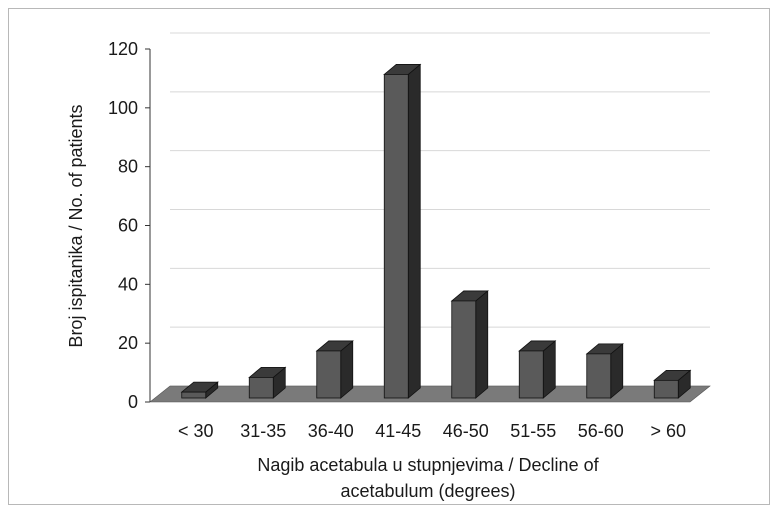  Describe the element at coordinates (432, 431) in the screenshot. I see `x-tick-labels: < 30 31-35 36-40 41-45 46-50 51-55 56-60 > 60` at that location.